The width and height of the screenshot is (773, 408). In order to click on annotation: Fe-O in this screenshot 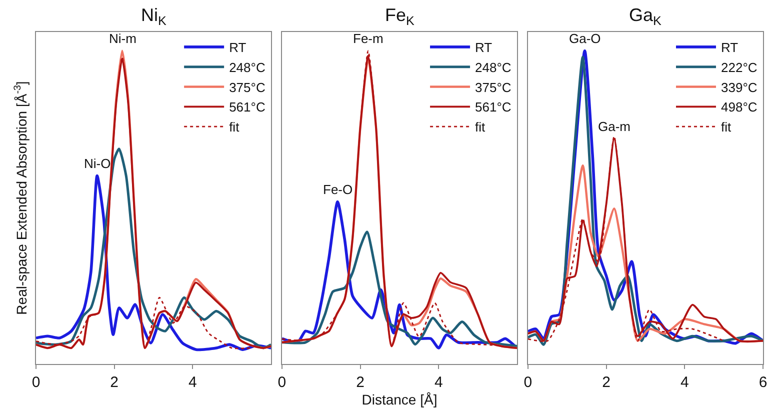, I will do `click(338, 189)`.